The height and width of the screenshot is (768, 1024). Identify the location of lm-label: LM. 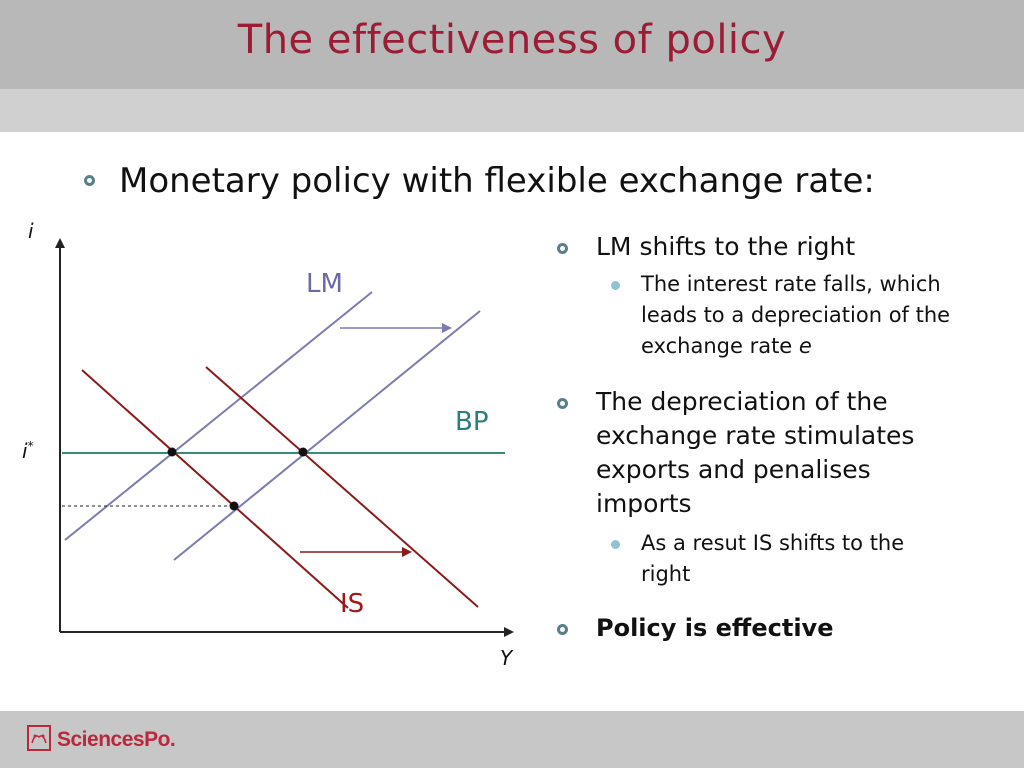
(324, 284).